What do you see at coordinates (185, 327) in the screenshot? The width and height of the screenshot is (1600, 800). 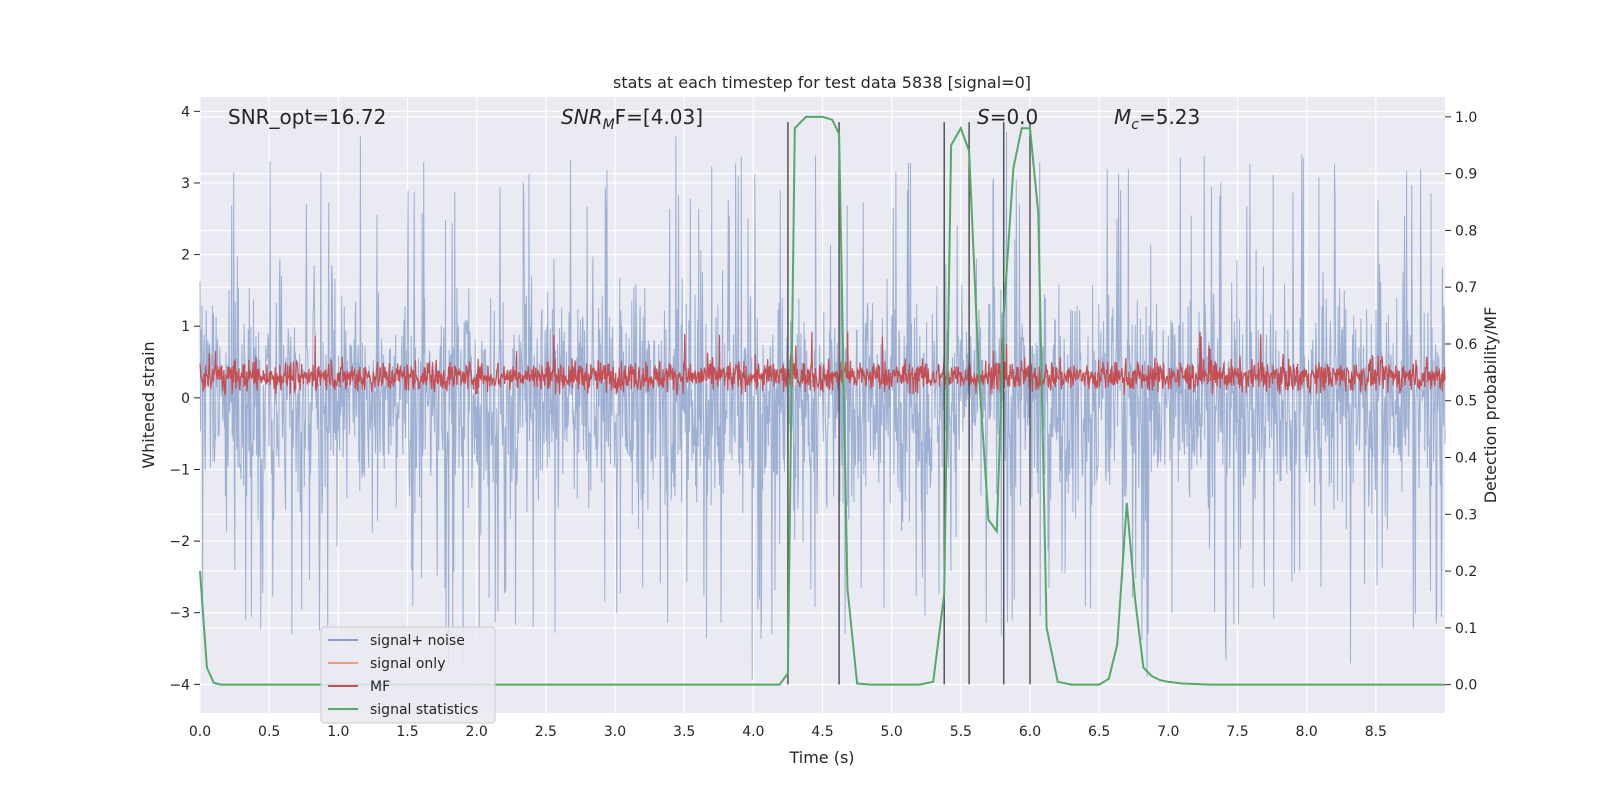 I see `y-tick-label: 1` at bounding box center [185, 327].